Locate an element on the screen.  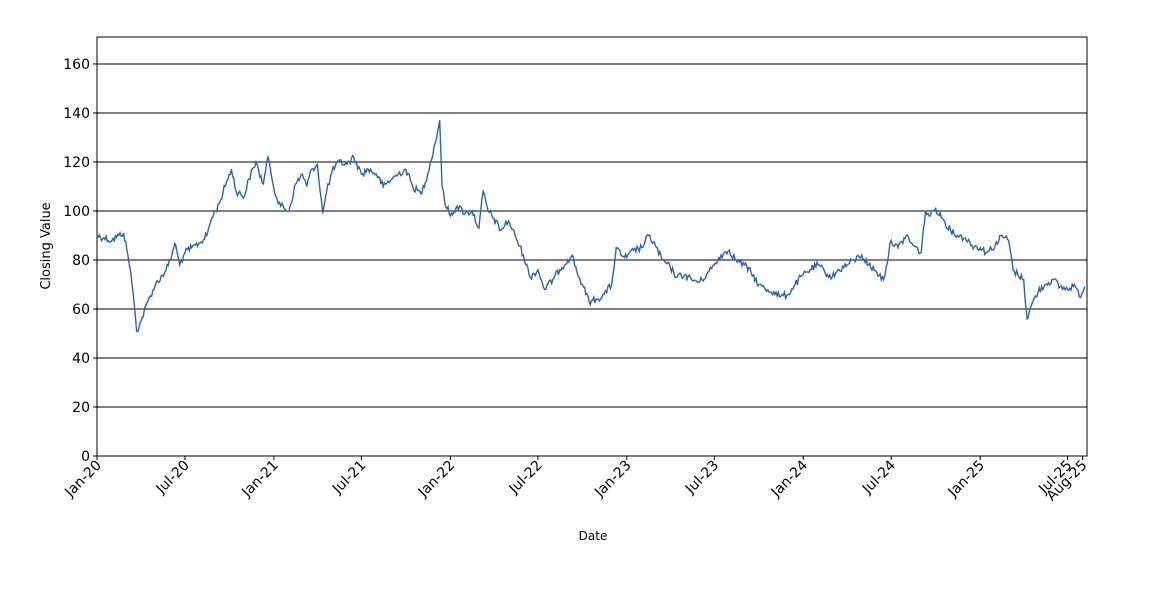
x-tick-label: Jan-21 is located at coordinates (259, 479).